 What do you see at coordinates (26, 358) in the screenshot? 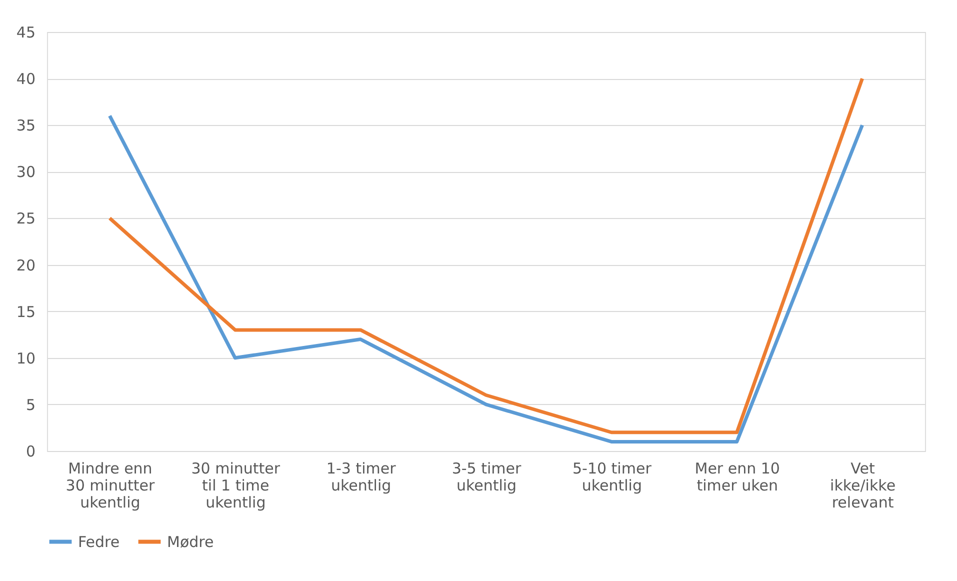
I see `y-tick-label: 10` at bounding box center [26, 358].